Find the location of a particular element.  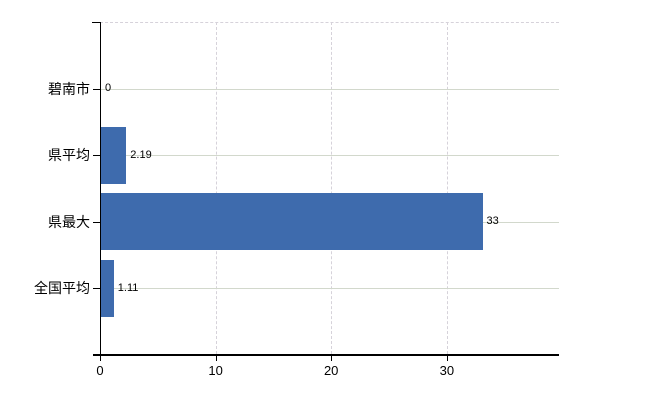

value-label: 2.19 is located at coordinates (141, 154).